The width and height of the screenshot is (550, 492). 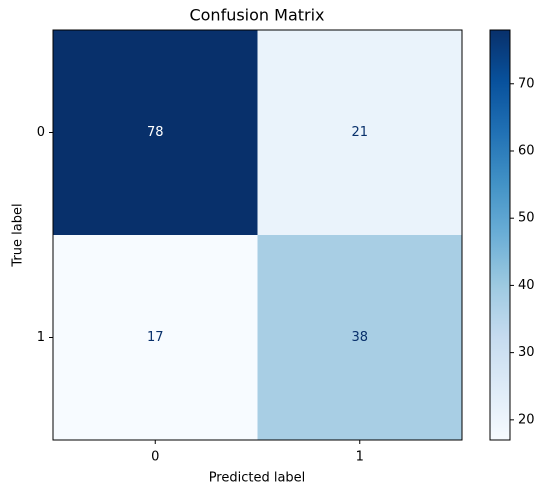 I want to click on x-tick-label: 0, so click(x=155, y=457).